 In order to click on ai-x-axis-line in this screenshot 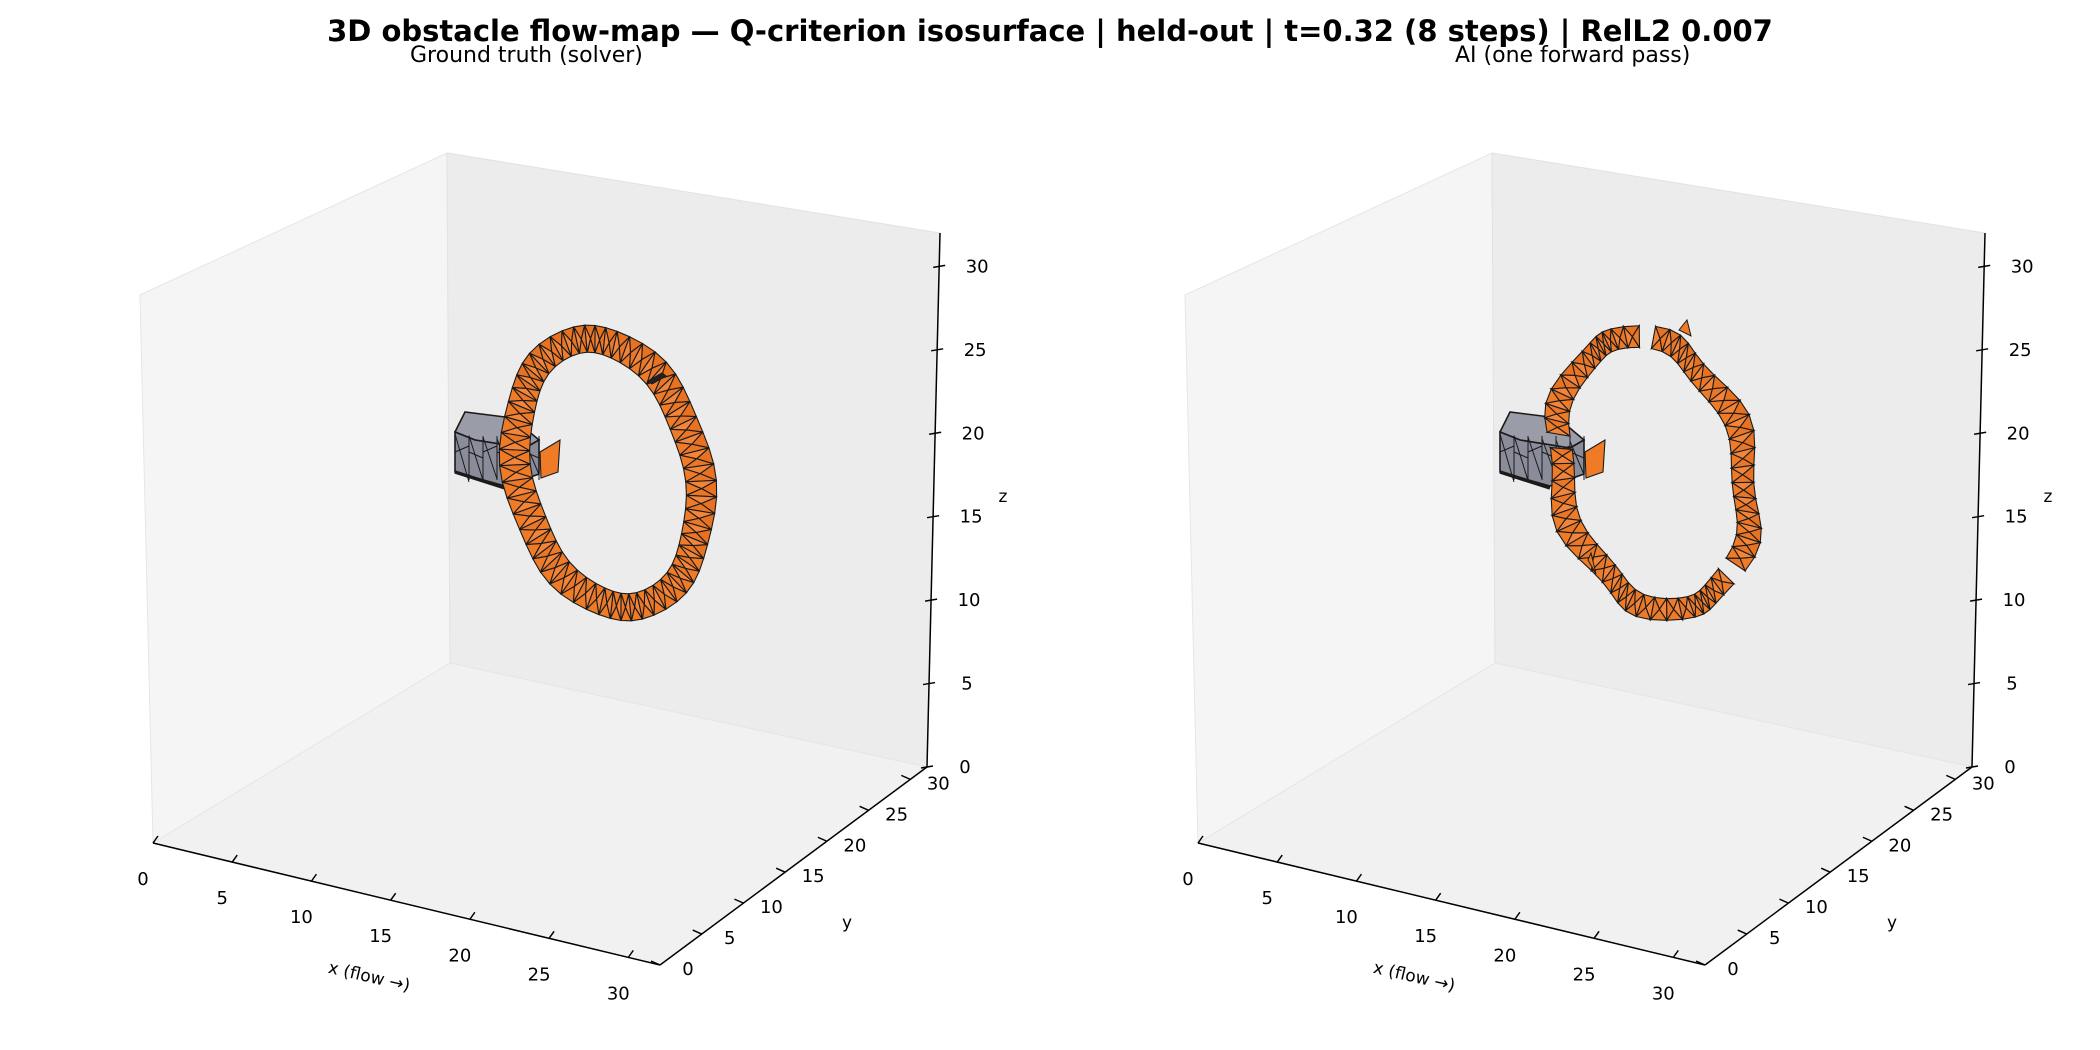, I will do `click(1451, 904)`.